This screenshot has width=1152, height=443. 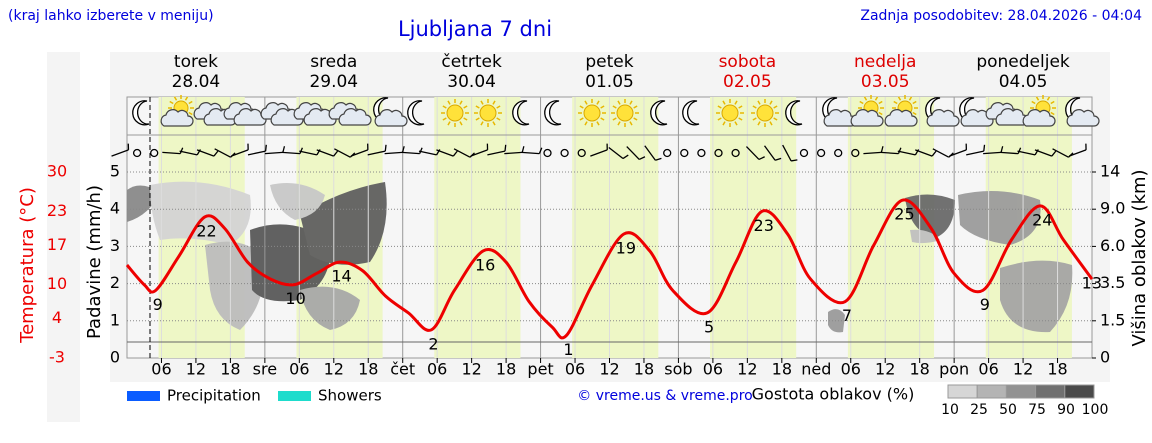 I want to click on y2-tick-label: 3.5, so click(x=1112, y=282).